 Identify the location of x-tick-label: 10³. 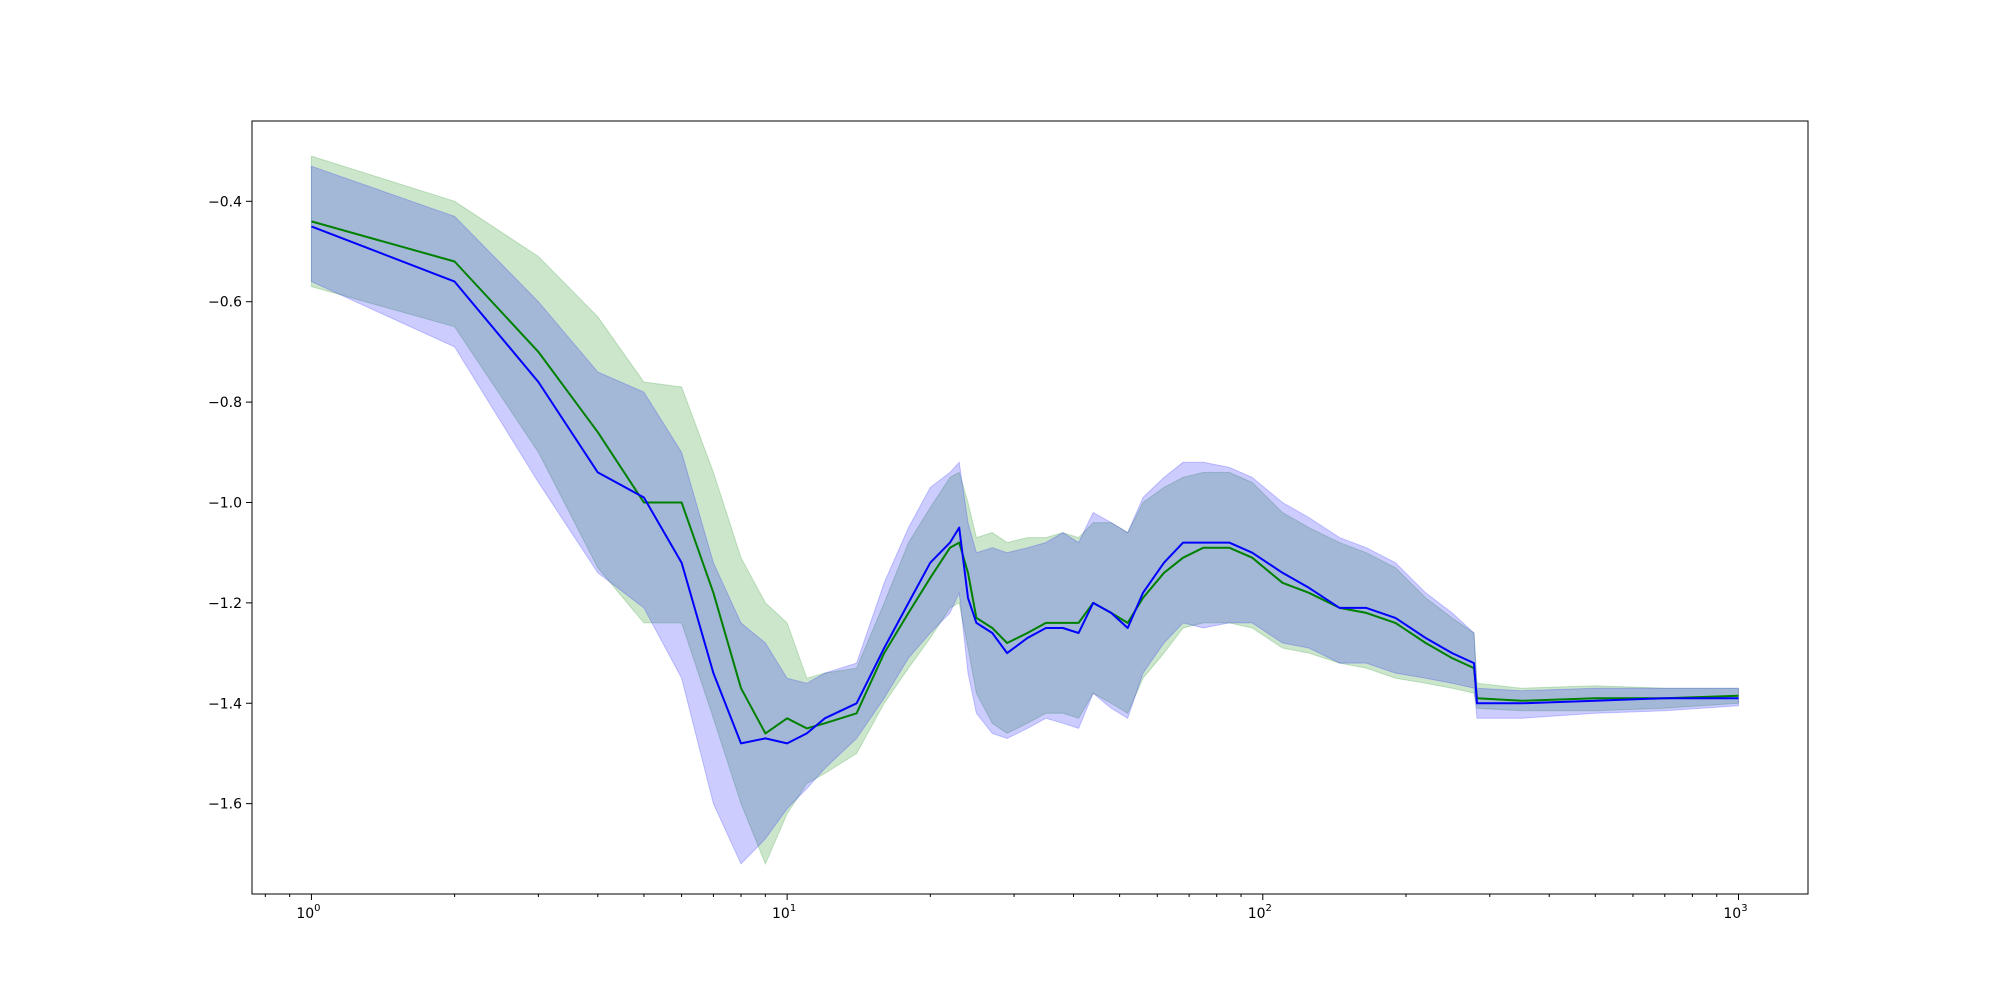
(1735, 912).